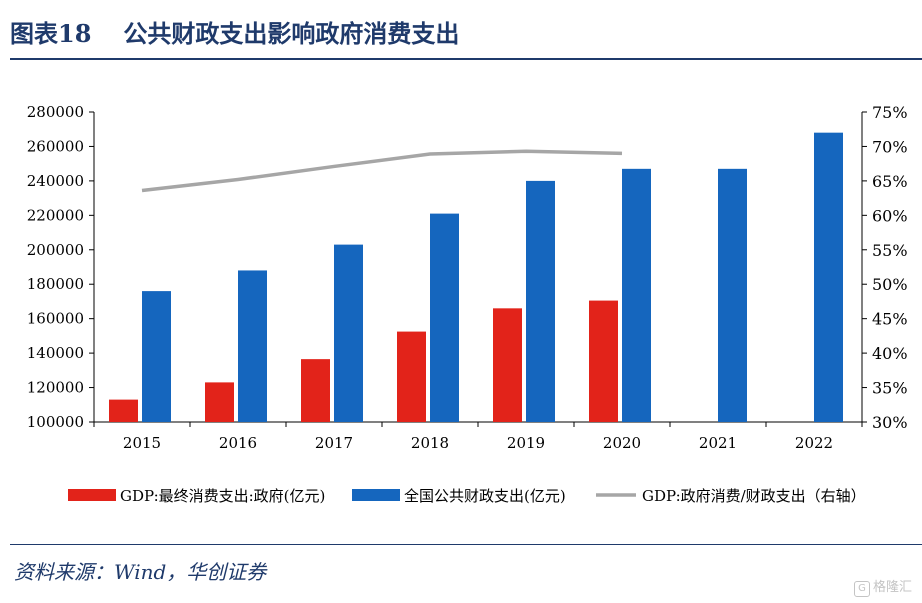 The image size is (922, 603). What do you see at coordinates (382, 171) in the screenshot?
I see `line-ratio-series` at bounding box center [382, 171].